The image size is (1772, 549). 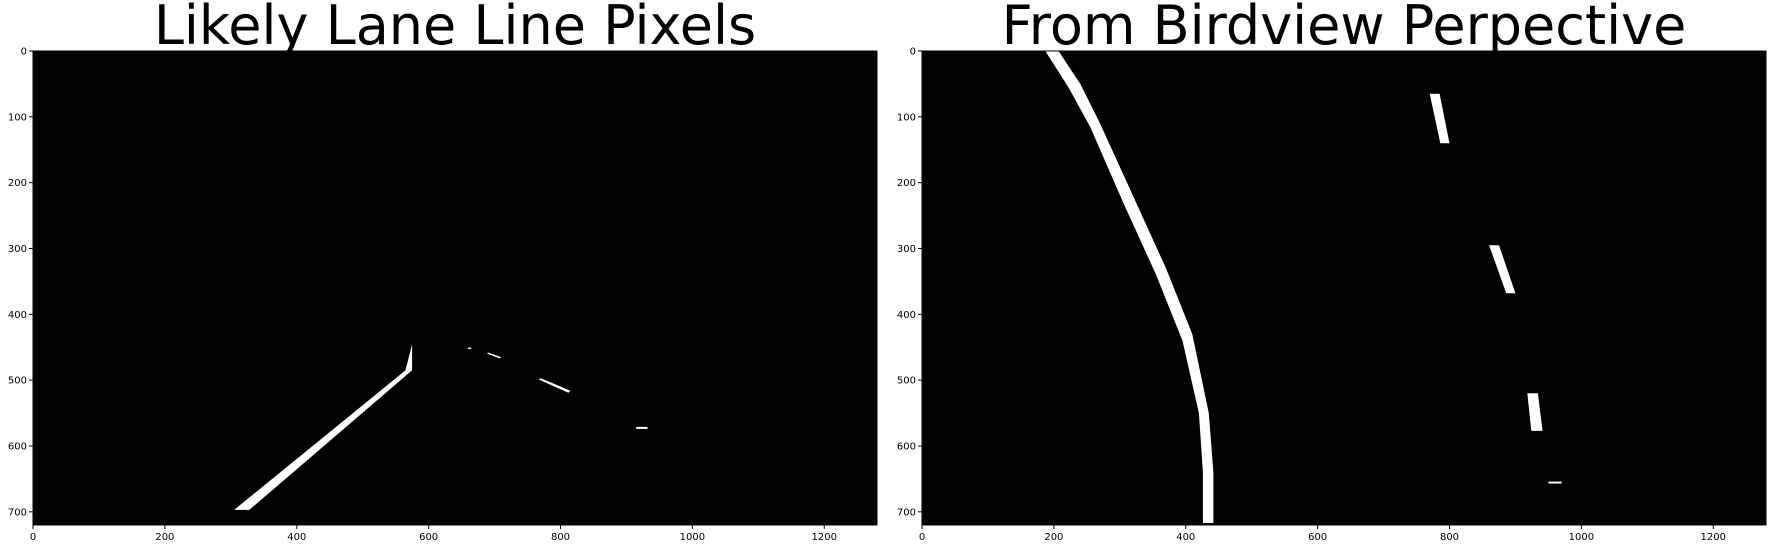 I want to click on panel-right-title: From Birdview Perpective, so click(x=1344, y=28).